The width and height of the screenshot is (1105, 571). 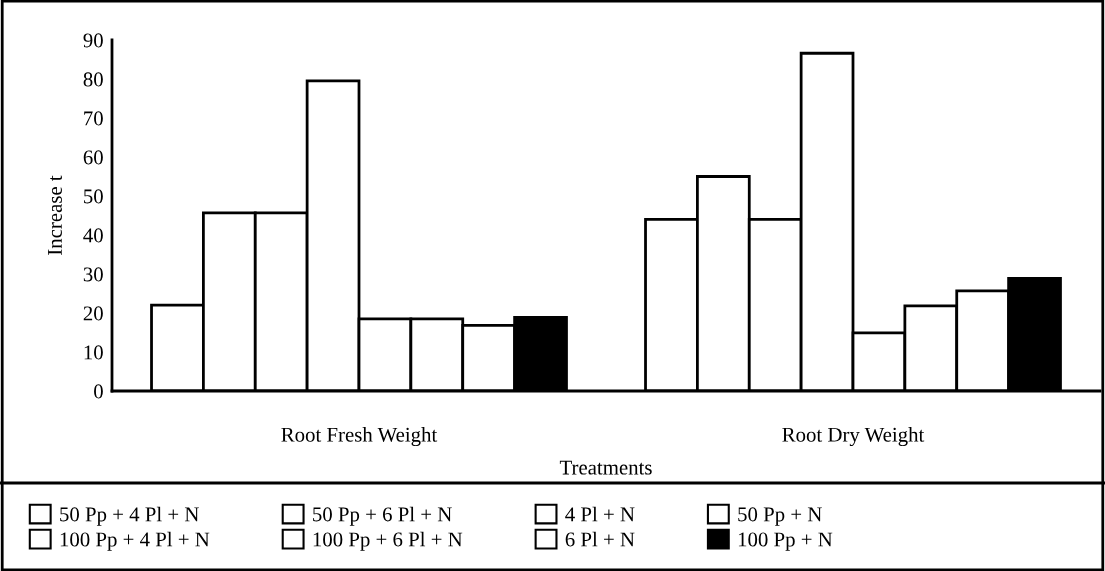 I want to click on y-tick-label: 20, so click(x=93, y=313).